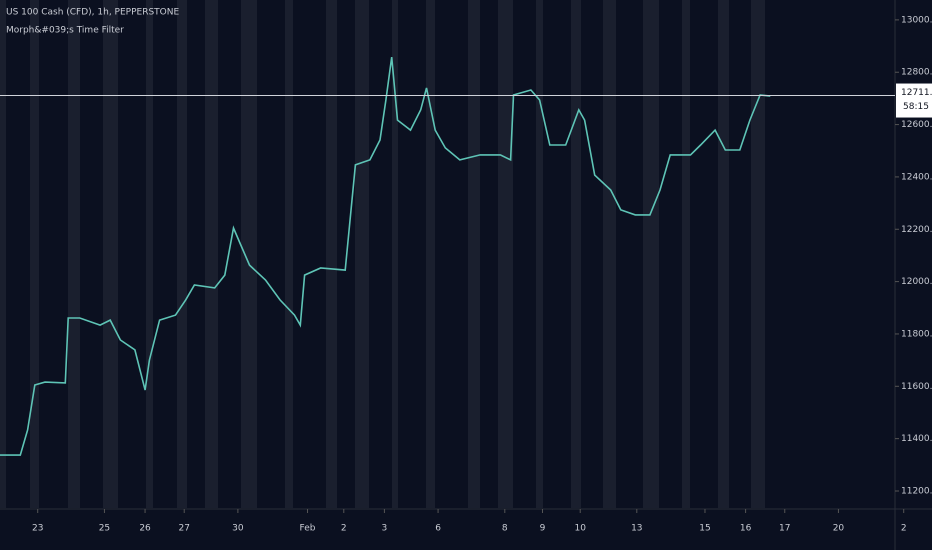 This screenshot has width=932, height=550. What do you see at coordinates (746, 529) in the screenshot?
I see `x-tick-label: 16` at bounding box center [746, 529].